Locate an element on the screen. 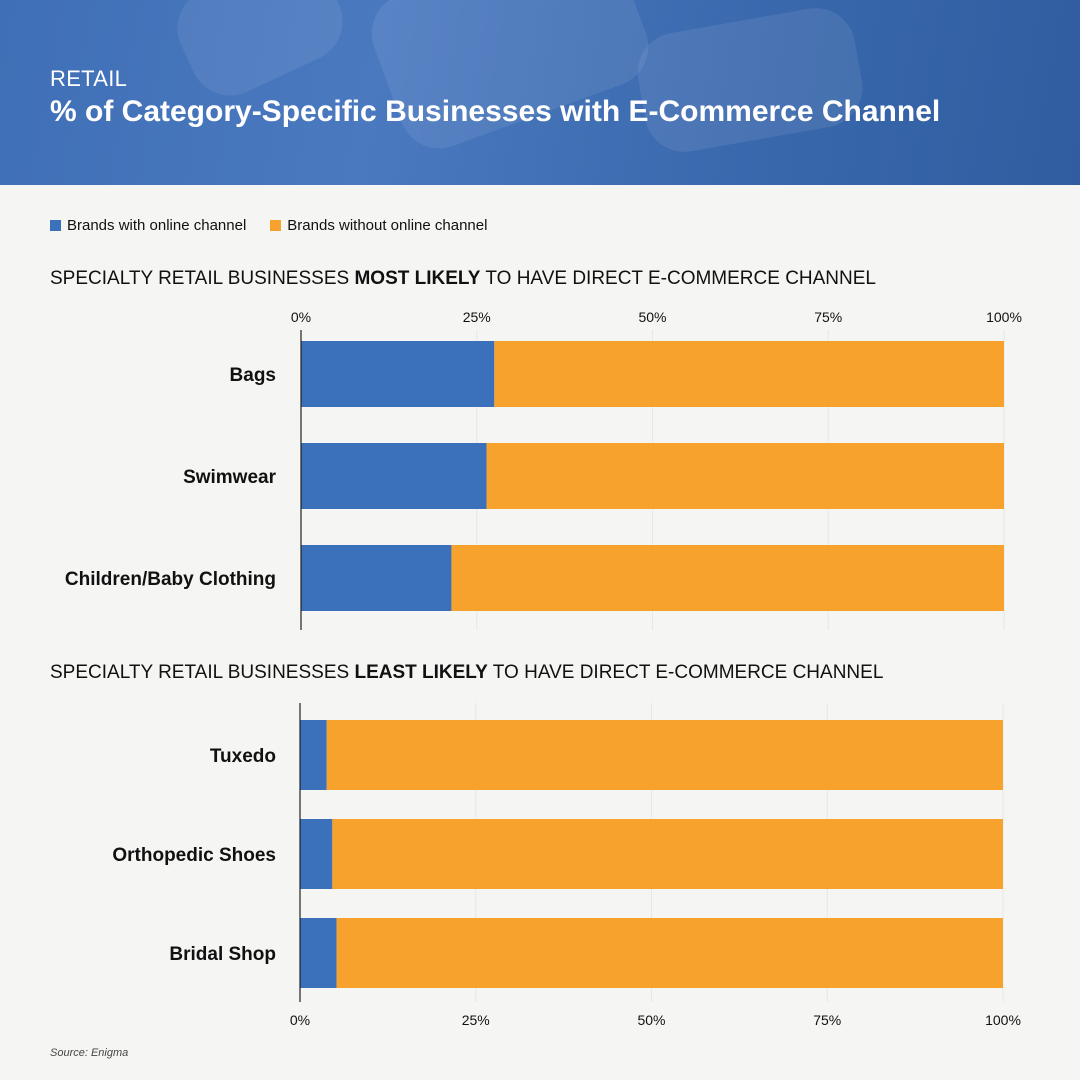 The height and width of the screenshot is (1080, 1080). category-label: Children/Baby Clothing is located at coordinates (170, 579).